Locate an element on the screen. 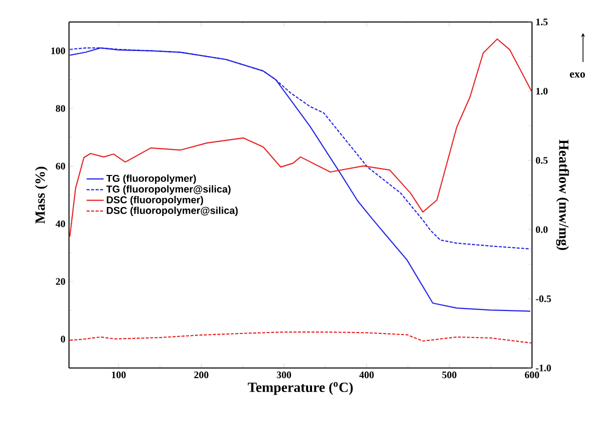 This screenshot has width=609, height=425. x-tick-label: 600 is located at coordinates (532, 375).